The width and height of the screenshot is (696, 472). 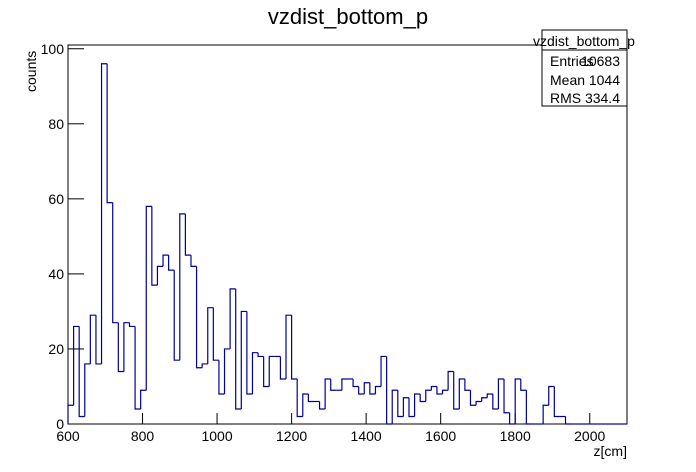 What do you see at coordinates (348, 16) in the screenshot?
I see `chart-title: vzdist_bottom_p` at bounding box center [348, 16].